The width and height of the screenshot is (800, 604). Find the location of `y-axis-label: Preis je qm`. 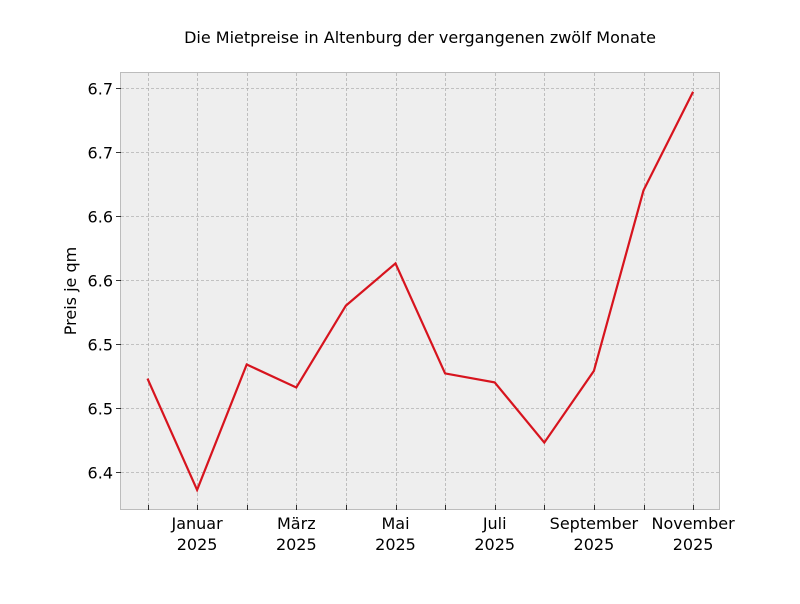

y-axis-label: Preis je qm is located at coordinates (70, 291).